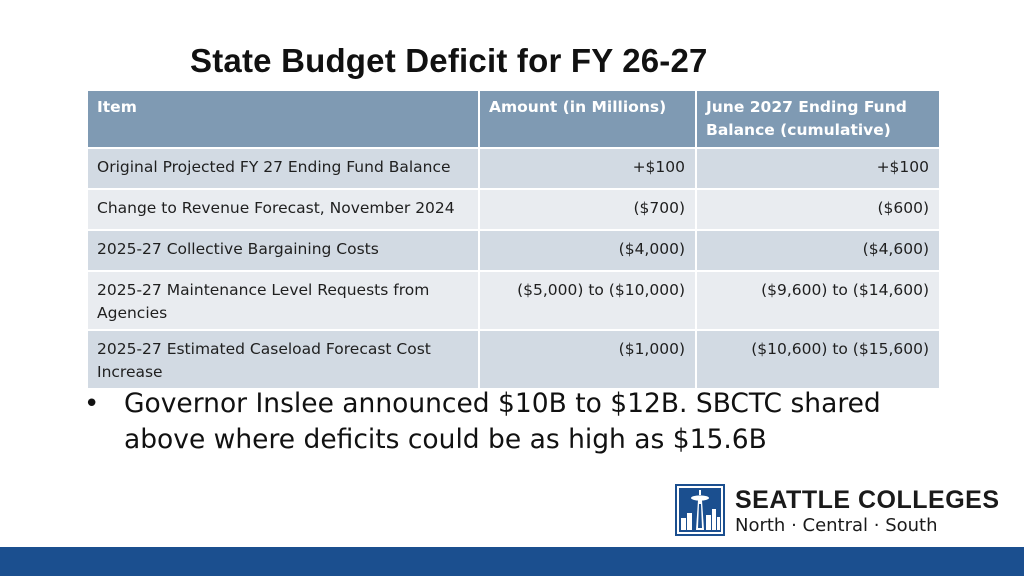  What do you see at coordinates (587, 359) in the screenshot?
I see `amount-cell: ($1,000)` at bounding box center [587, 359].